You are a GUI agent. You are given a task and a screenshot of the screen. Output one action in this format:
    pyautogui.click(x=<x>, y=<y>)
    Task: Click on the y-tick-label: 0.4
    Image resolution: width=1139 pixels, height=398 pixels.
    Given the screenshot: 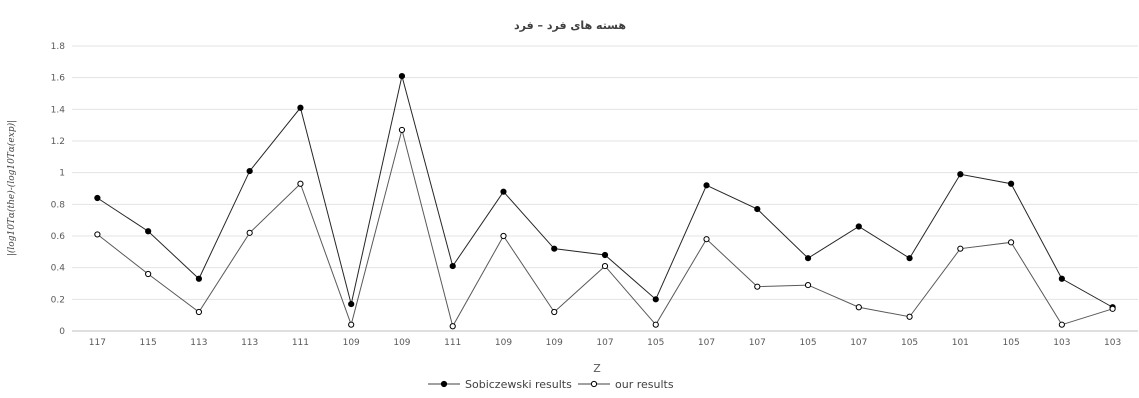 What is the action you would take?
    pyautogui.click(x=58, y=269)
    